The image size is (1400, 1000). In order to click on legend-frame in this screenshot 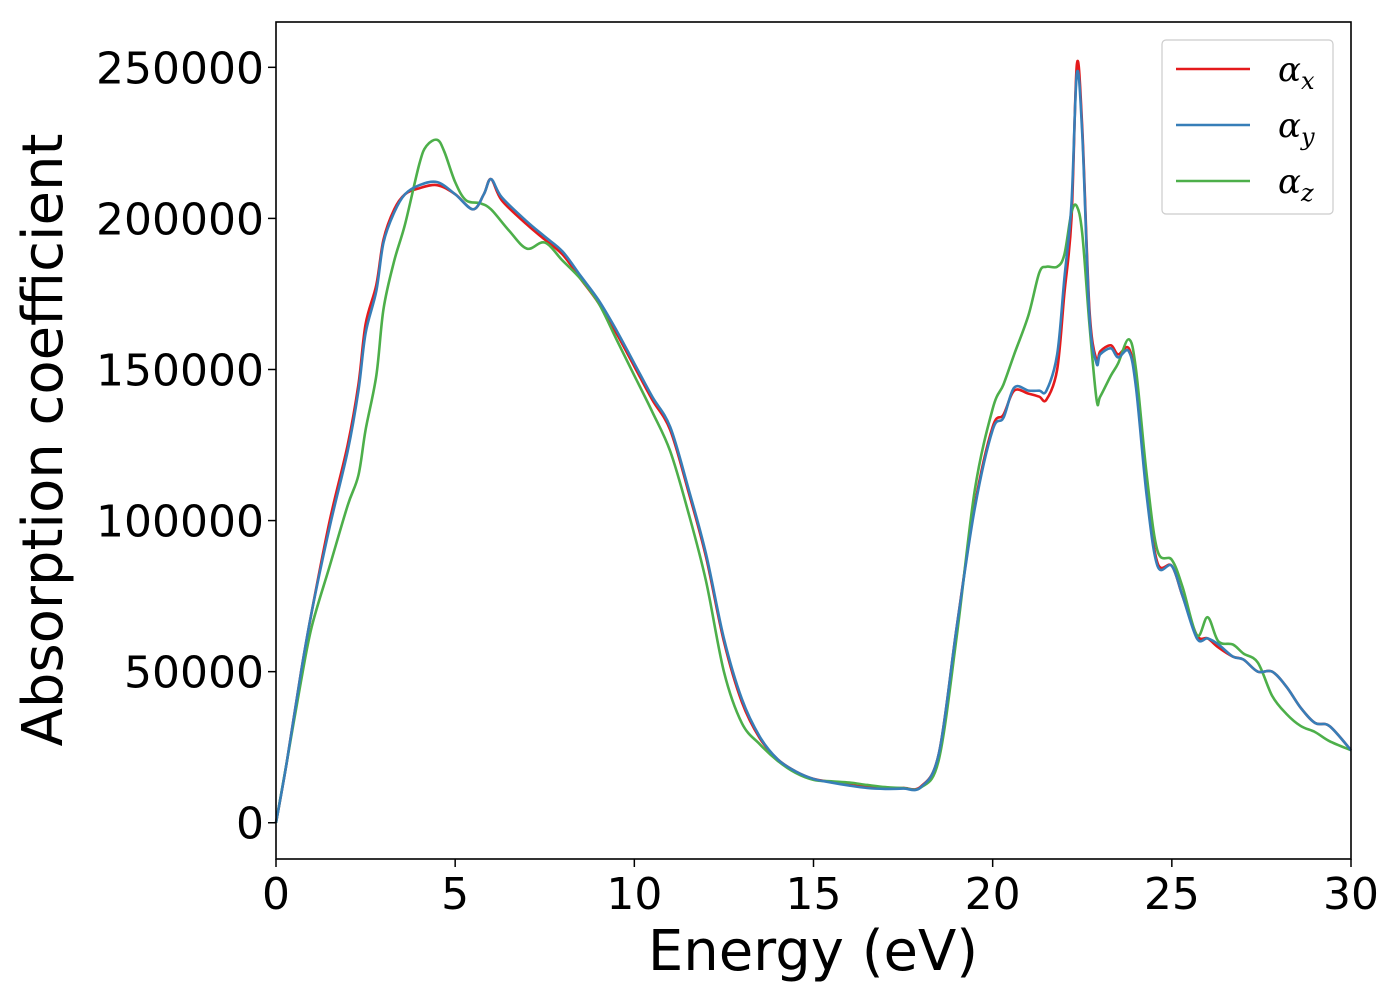, I will do `click(1247, 127)`.